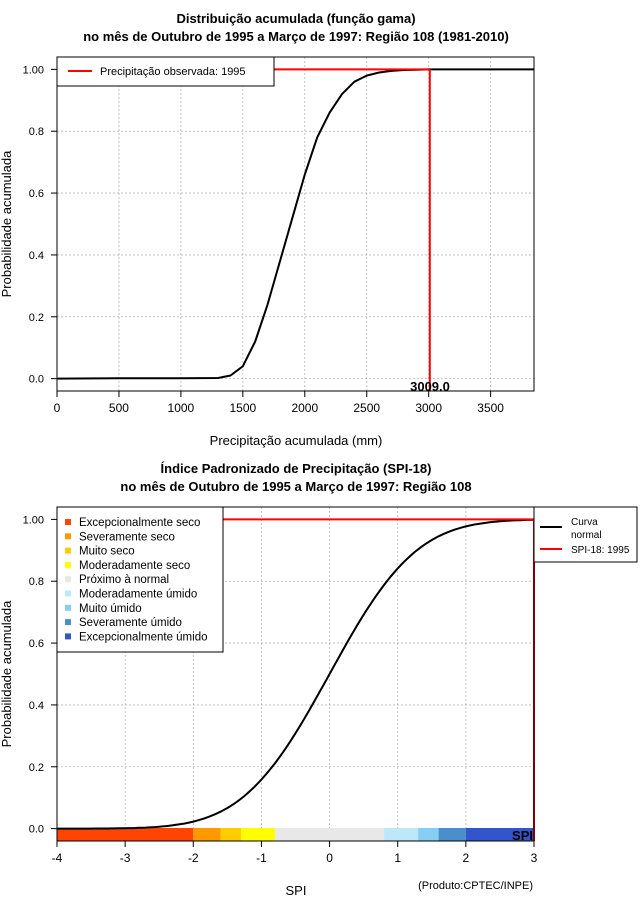 This screenshot has height=900, width=640. Describe the element at coordinates (173, 72) in the screenshot. I see `chart1-legend-label: Precipitação observada: 1995` at that location.